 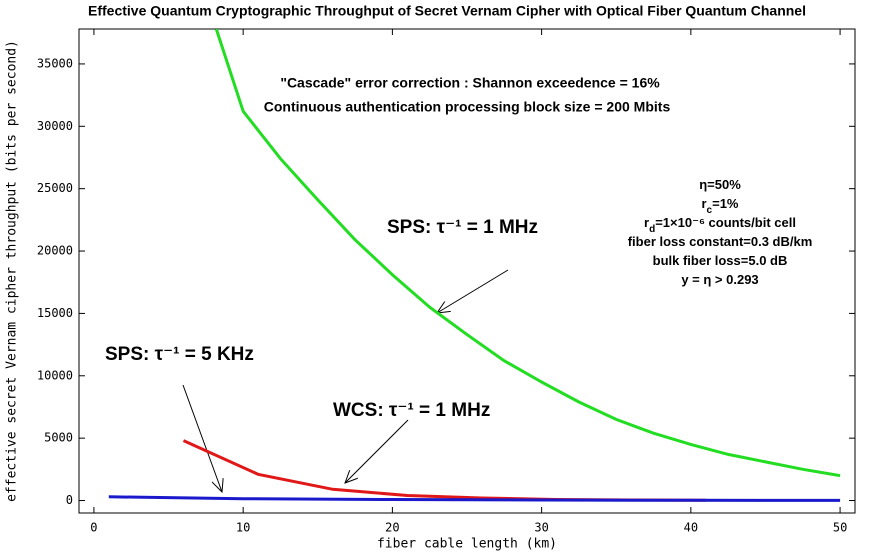 I want to click on x-tick-label: 50, so click(x=840, y=528).